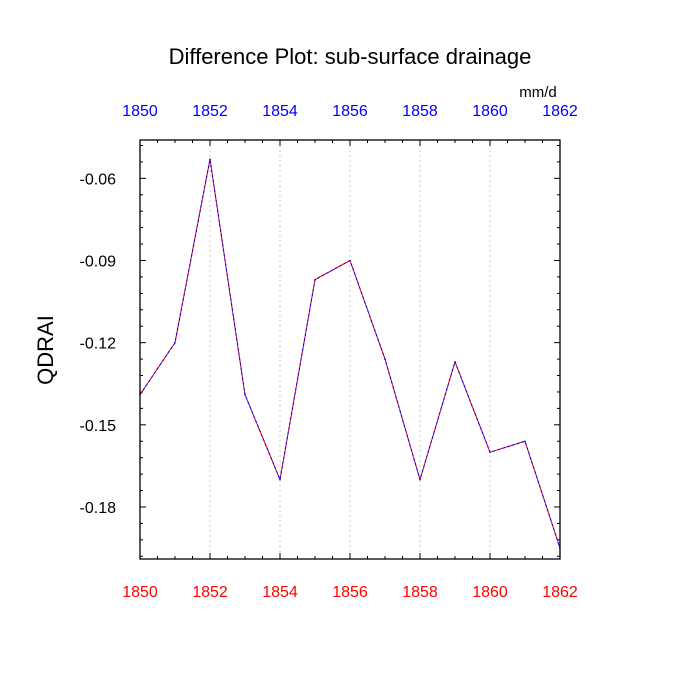  I want to click on x-tick-label-top: 1850, so click(140, 111).